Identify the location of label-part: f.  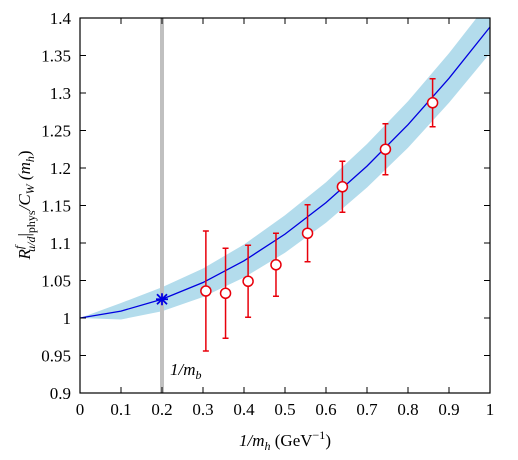
(19, 246).